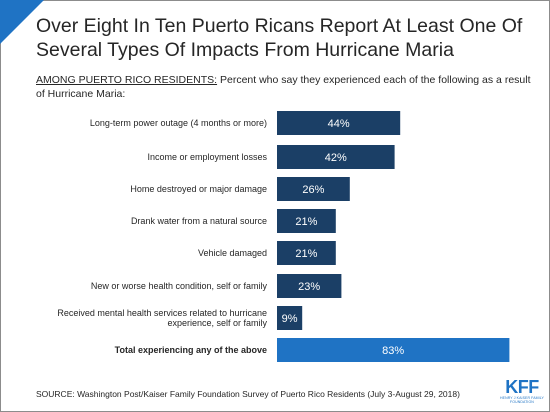  I want to click on value-label: 23%, so click(309, 287).